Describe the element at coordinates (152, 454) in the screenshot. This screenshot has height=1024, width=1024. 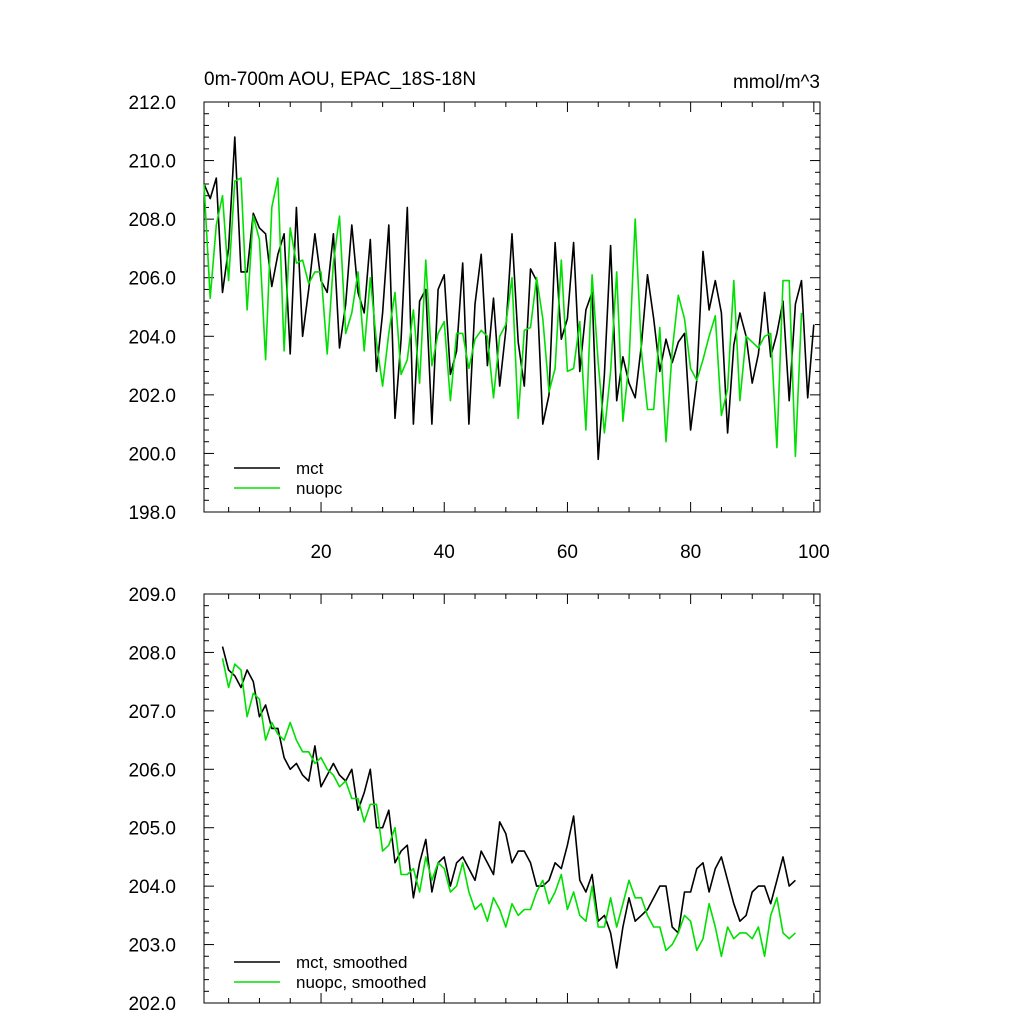
I see `y-tick-label: 200.0` at that location.